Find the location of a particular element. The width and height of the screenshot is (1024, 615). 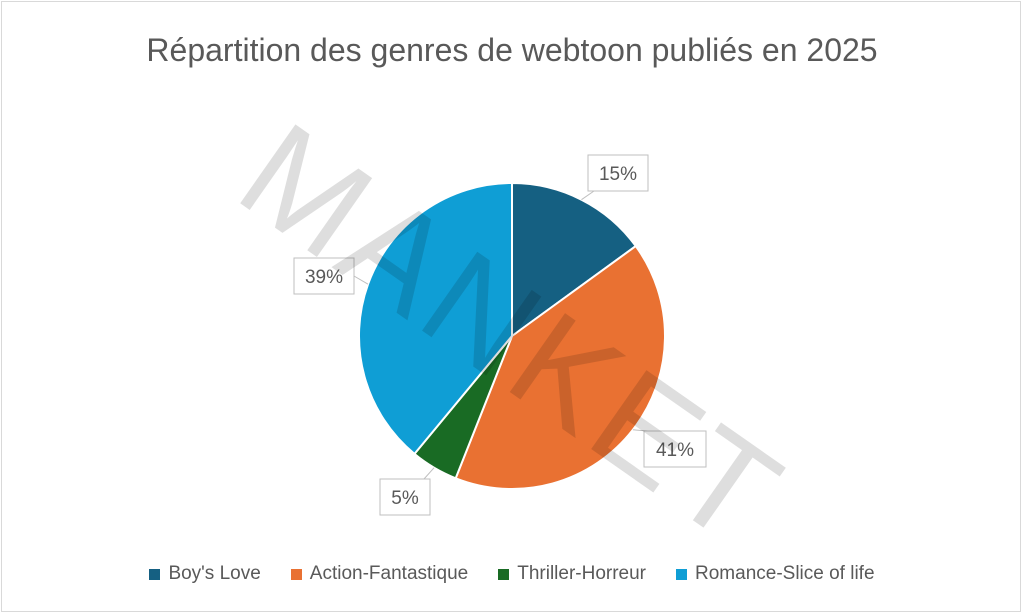

legend-label: Boy's Love is located at coordinates (214, 573).